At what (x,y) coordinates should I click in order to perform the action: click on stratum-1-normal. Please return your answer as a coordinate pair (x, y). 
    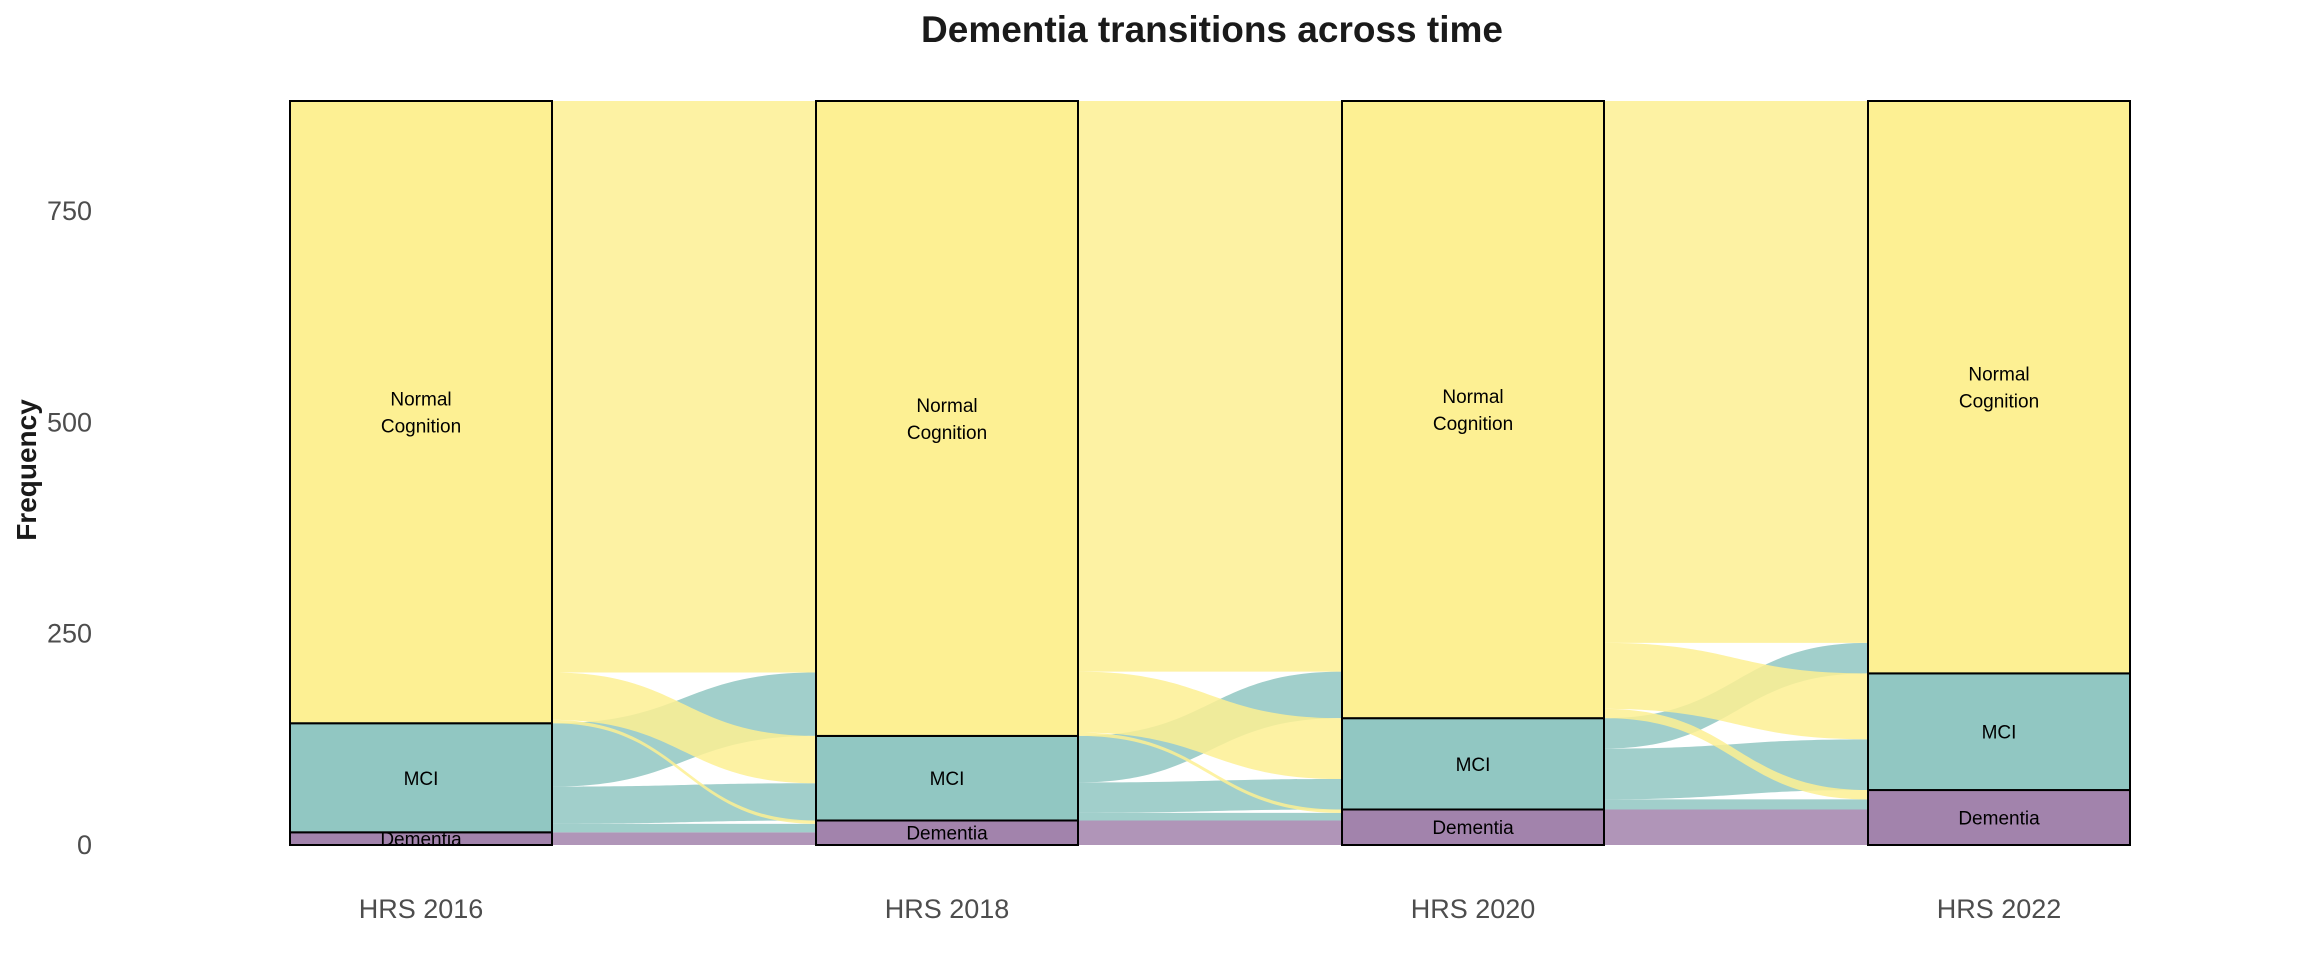
    Looking at the image, I should click on (947, 418).